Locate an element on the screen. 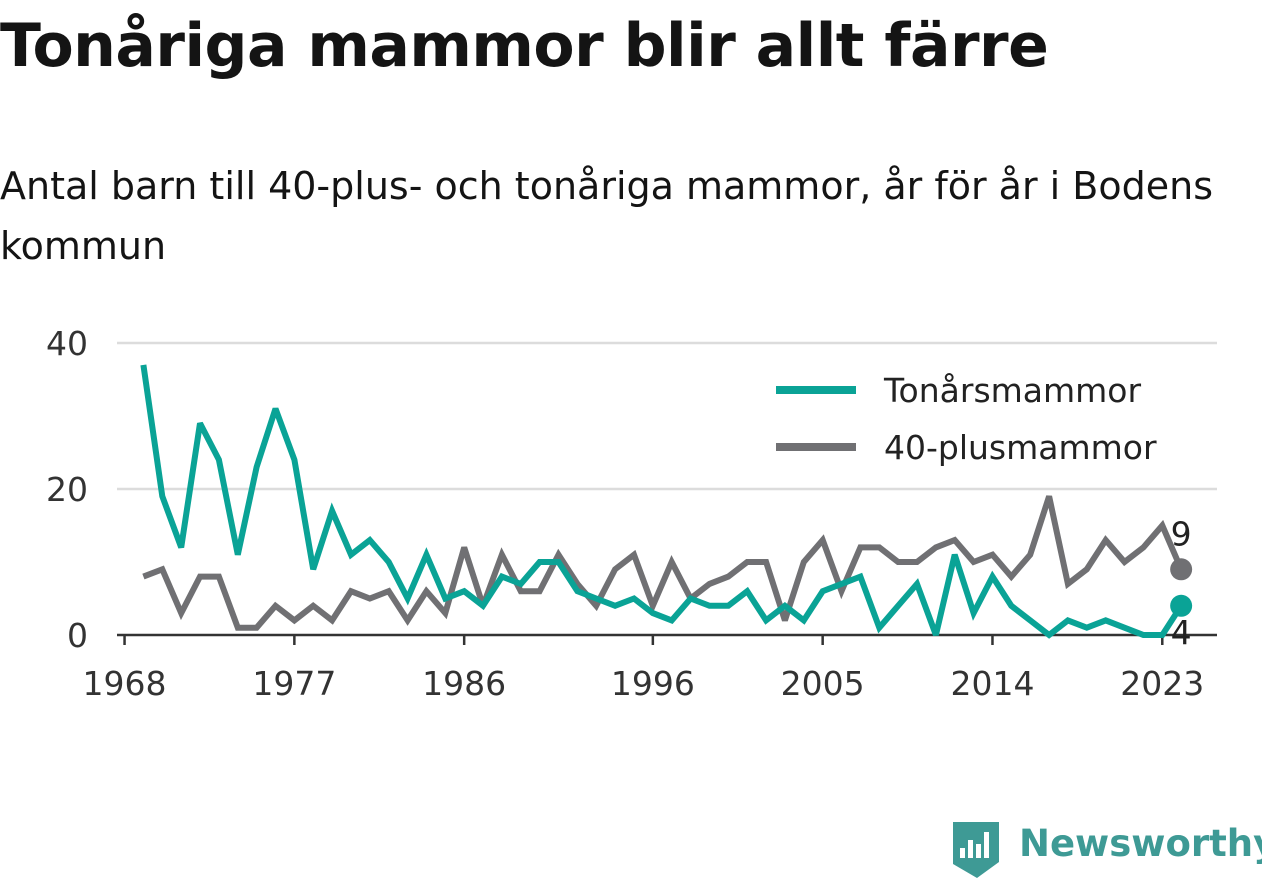 The width and height of the screenshot is (1262, 880). x-tick-label: 1986 is located at coordinates (464, 683).